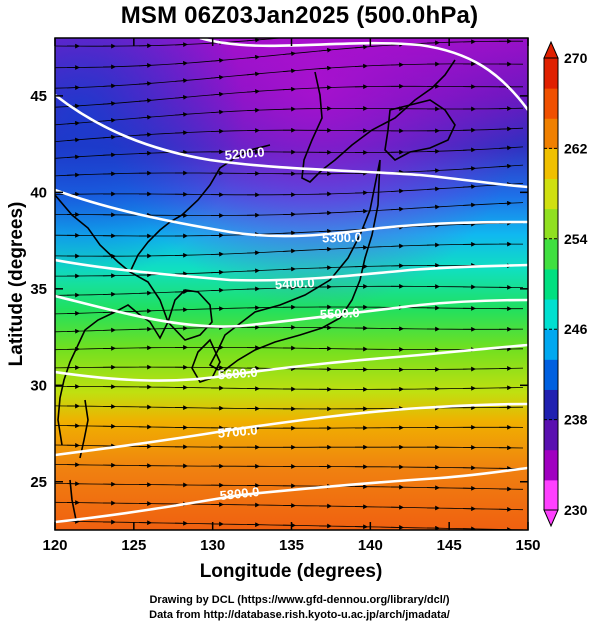  What do you see at coordinates (576, 58) in the screenshot?
I see `colorbar-tick-label: 270` at bounding box center [576, 58].